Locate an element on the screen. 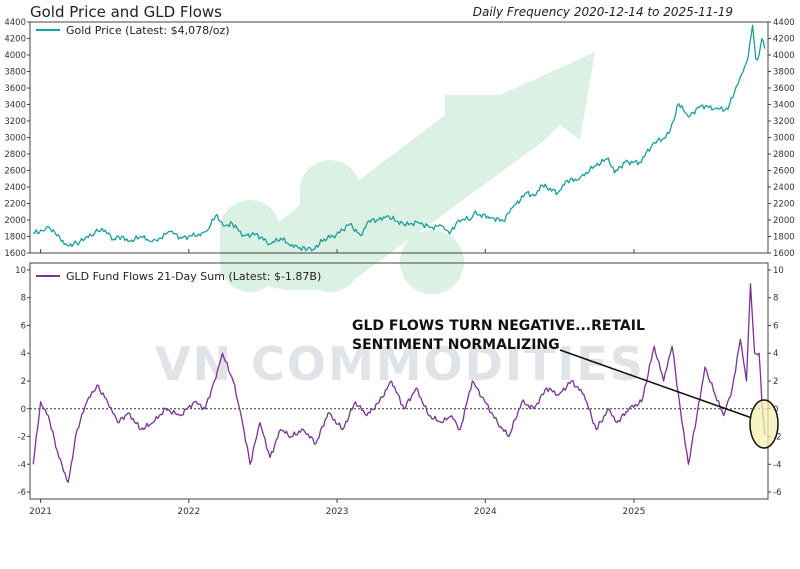 This screenshot has width=800, height=569. y-tick-label-right: 4400 is located at coordinates (784, 23).